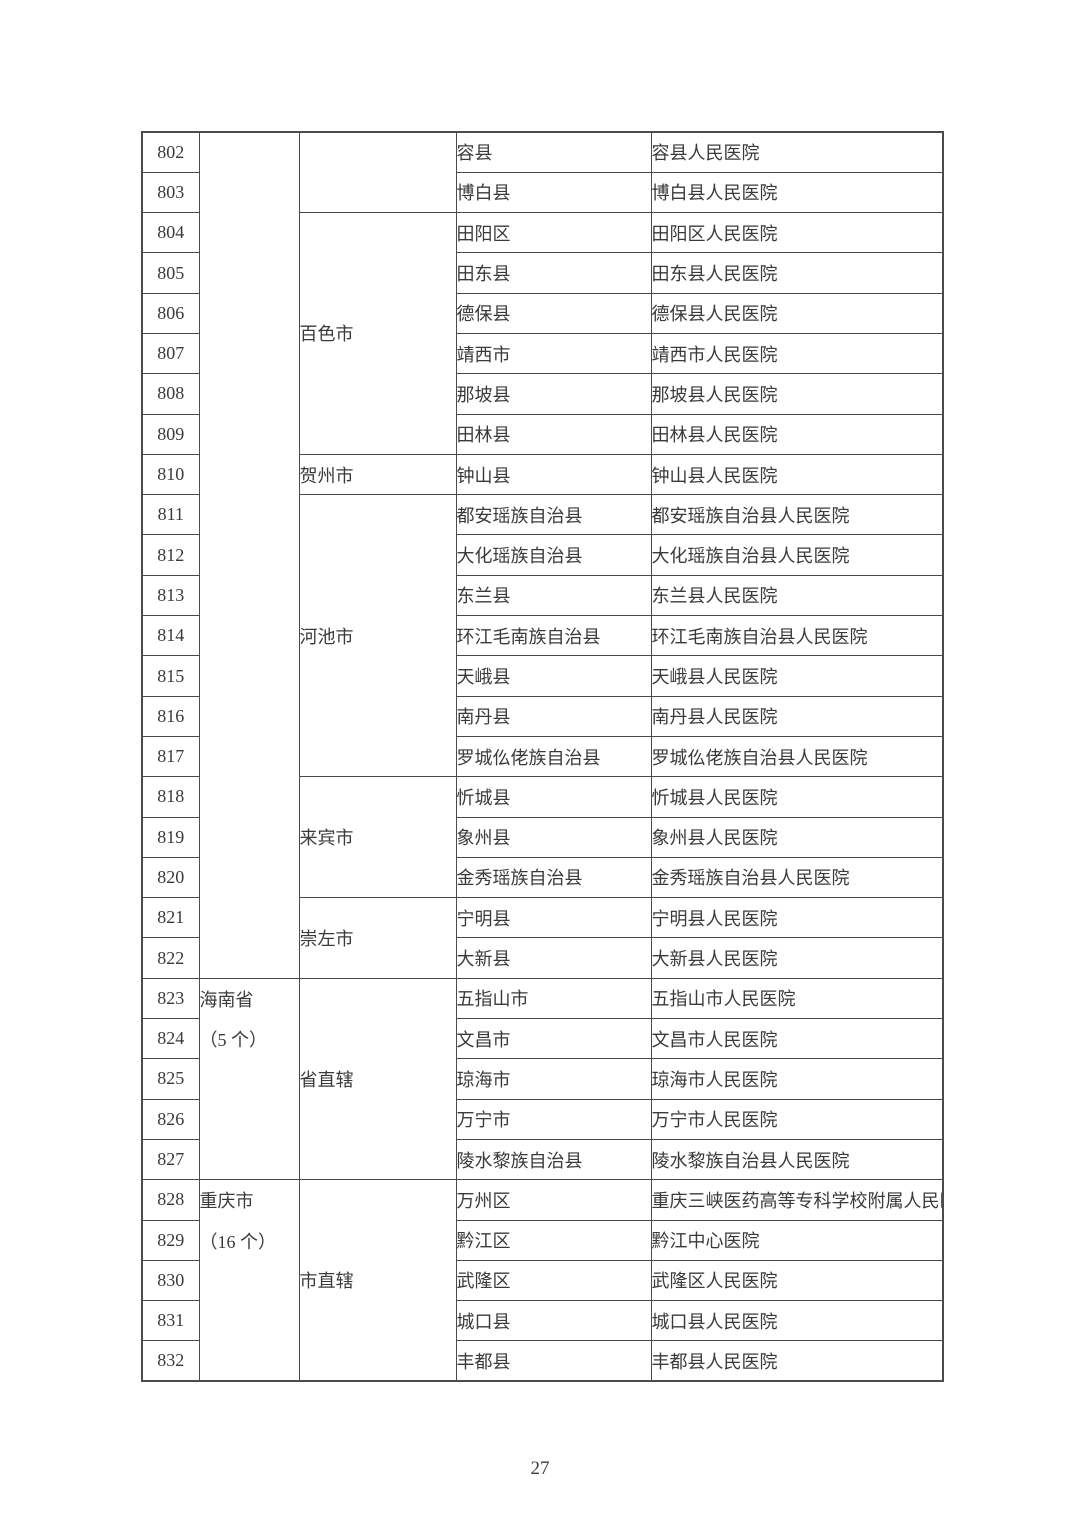 The width and height of the screenshot is (1080, 1527). I want to click on hospital-cell: 博白县人民医院, so click(797, 192).